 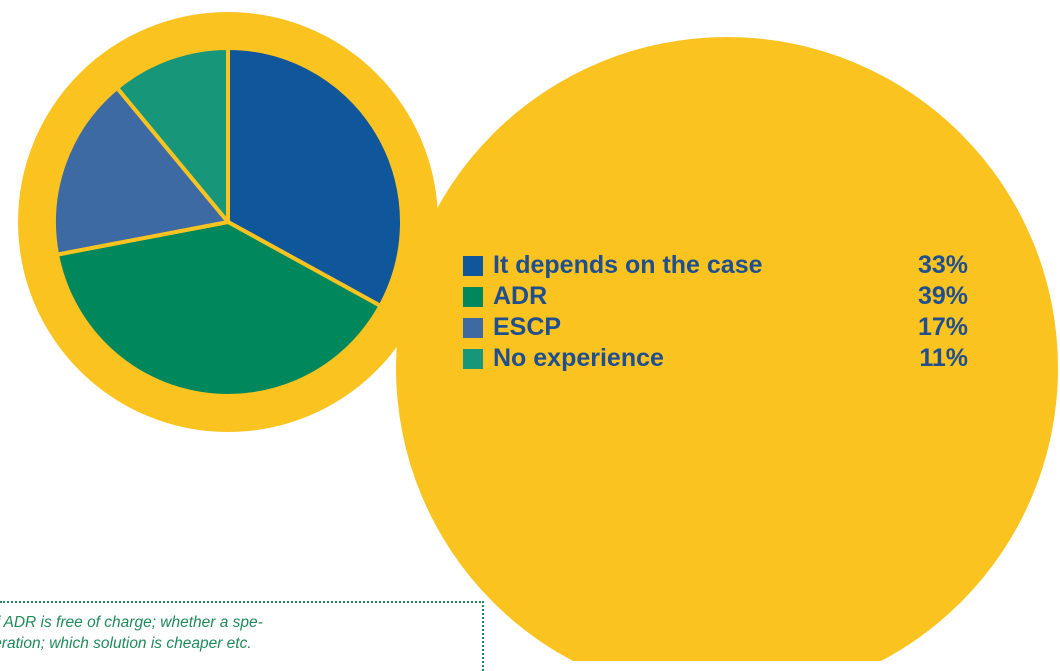 What do you see at coordinates (715, 296) in the screenshot?
I see `legend-row-adr: ADR 39%` at bounding box center [715, 296].